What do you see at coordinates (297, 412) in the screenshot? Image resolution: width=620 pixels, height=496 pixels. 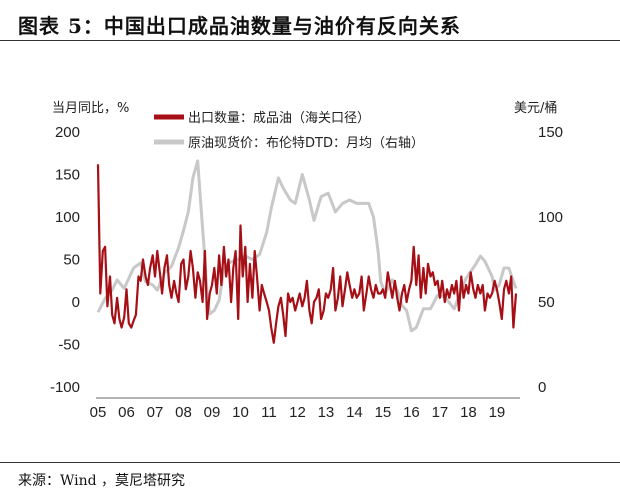 I see `x-axis-tick-label: 12` at bounding box center [297, 412].